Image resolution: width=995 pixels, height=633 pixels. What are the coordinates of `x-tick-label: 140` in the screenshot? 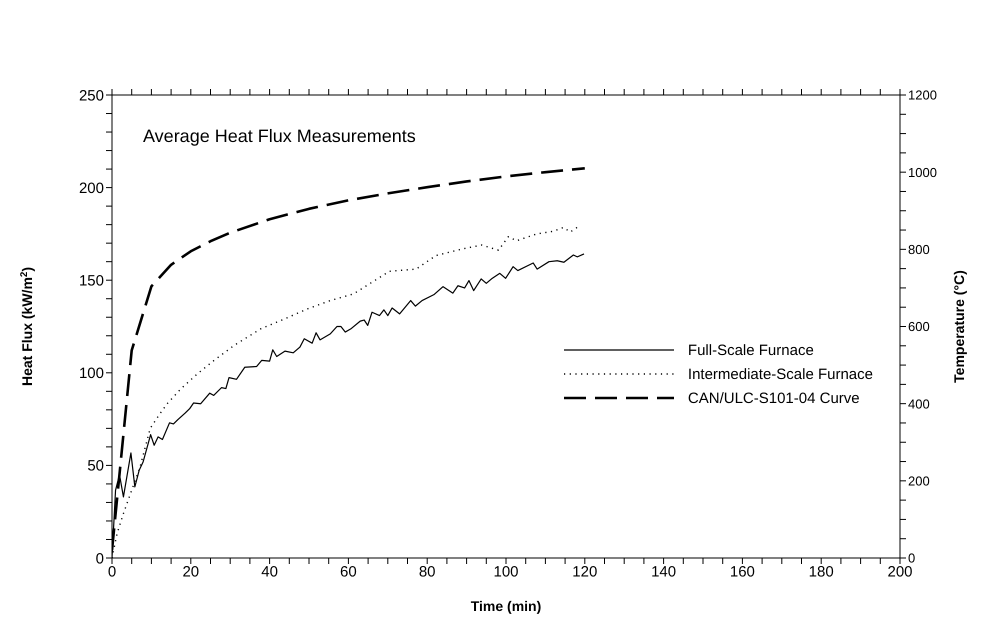 It's located at (663, 572).